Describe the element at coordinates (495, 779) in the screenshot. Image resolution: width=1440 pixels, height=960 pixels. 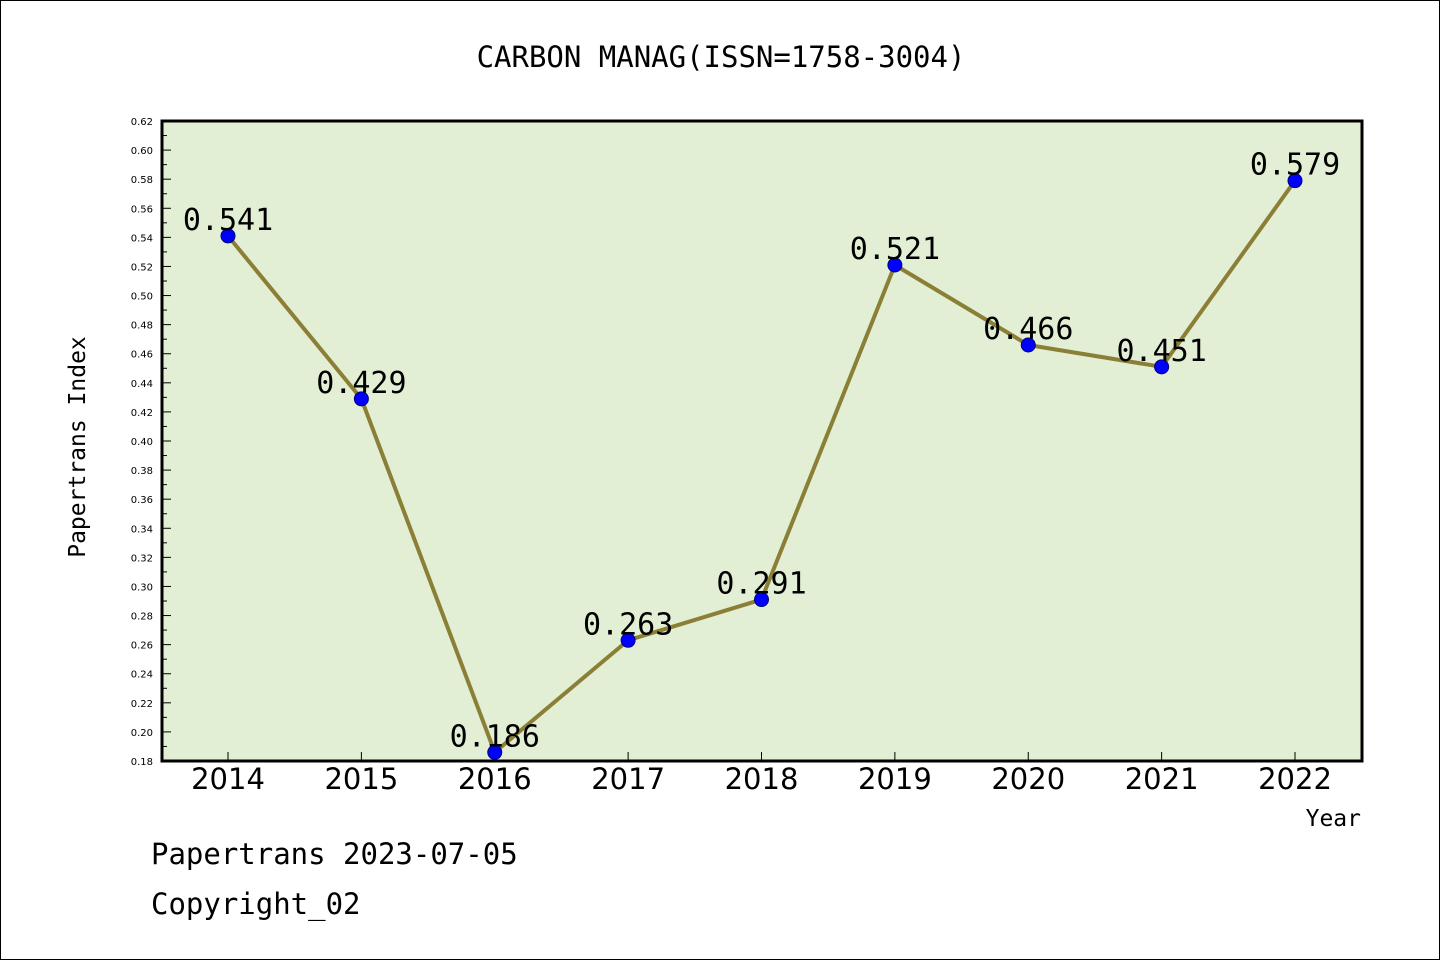
I see `x-tick-label: 2016` at that location.